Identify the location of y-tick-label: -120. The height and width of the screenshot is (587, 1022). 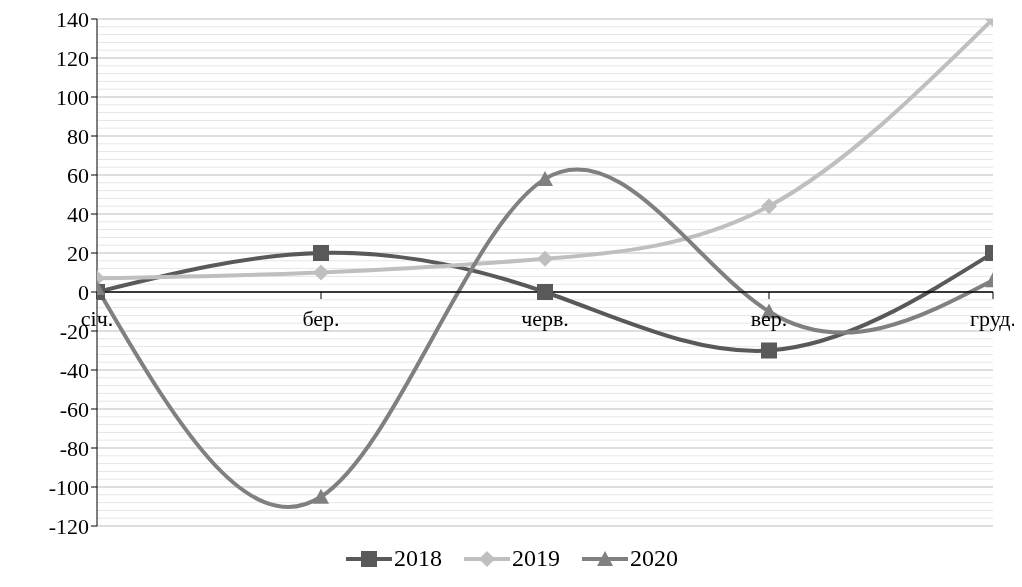
(68, 526).